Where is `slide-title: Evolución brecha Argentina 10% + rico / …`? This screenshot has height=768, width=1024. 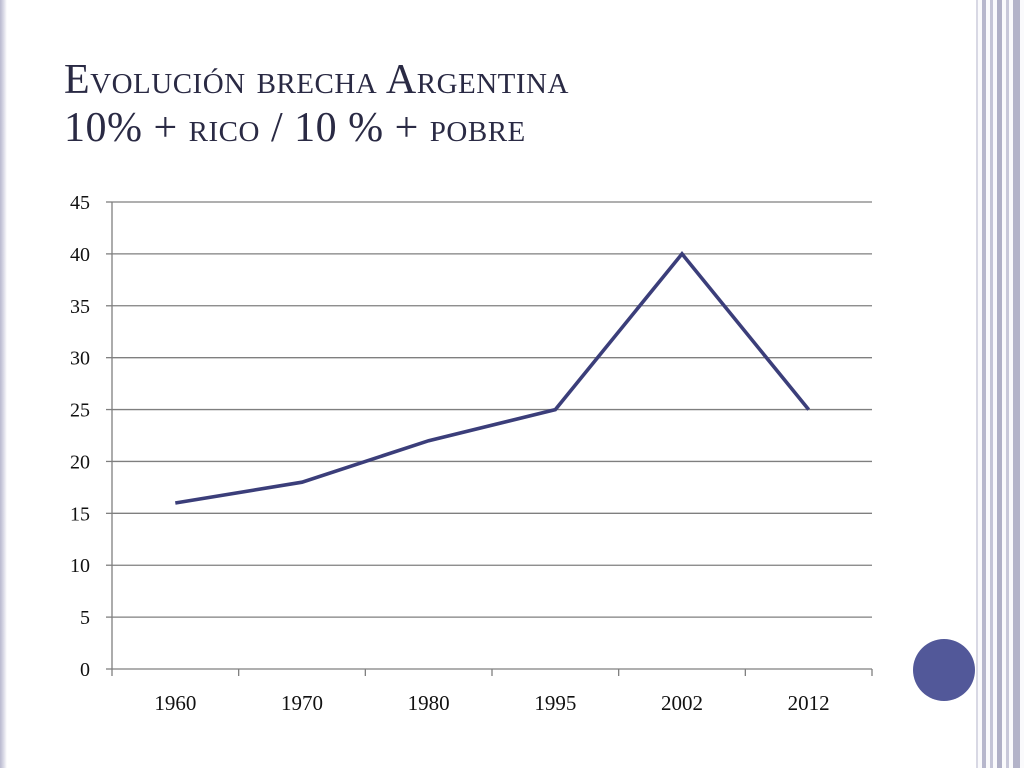 slide-title: Evolución brecha Argentina 10% + rico / … is located at coordinates (316, 104).